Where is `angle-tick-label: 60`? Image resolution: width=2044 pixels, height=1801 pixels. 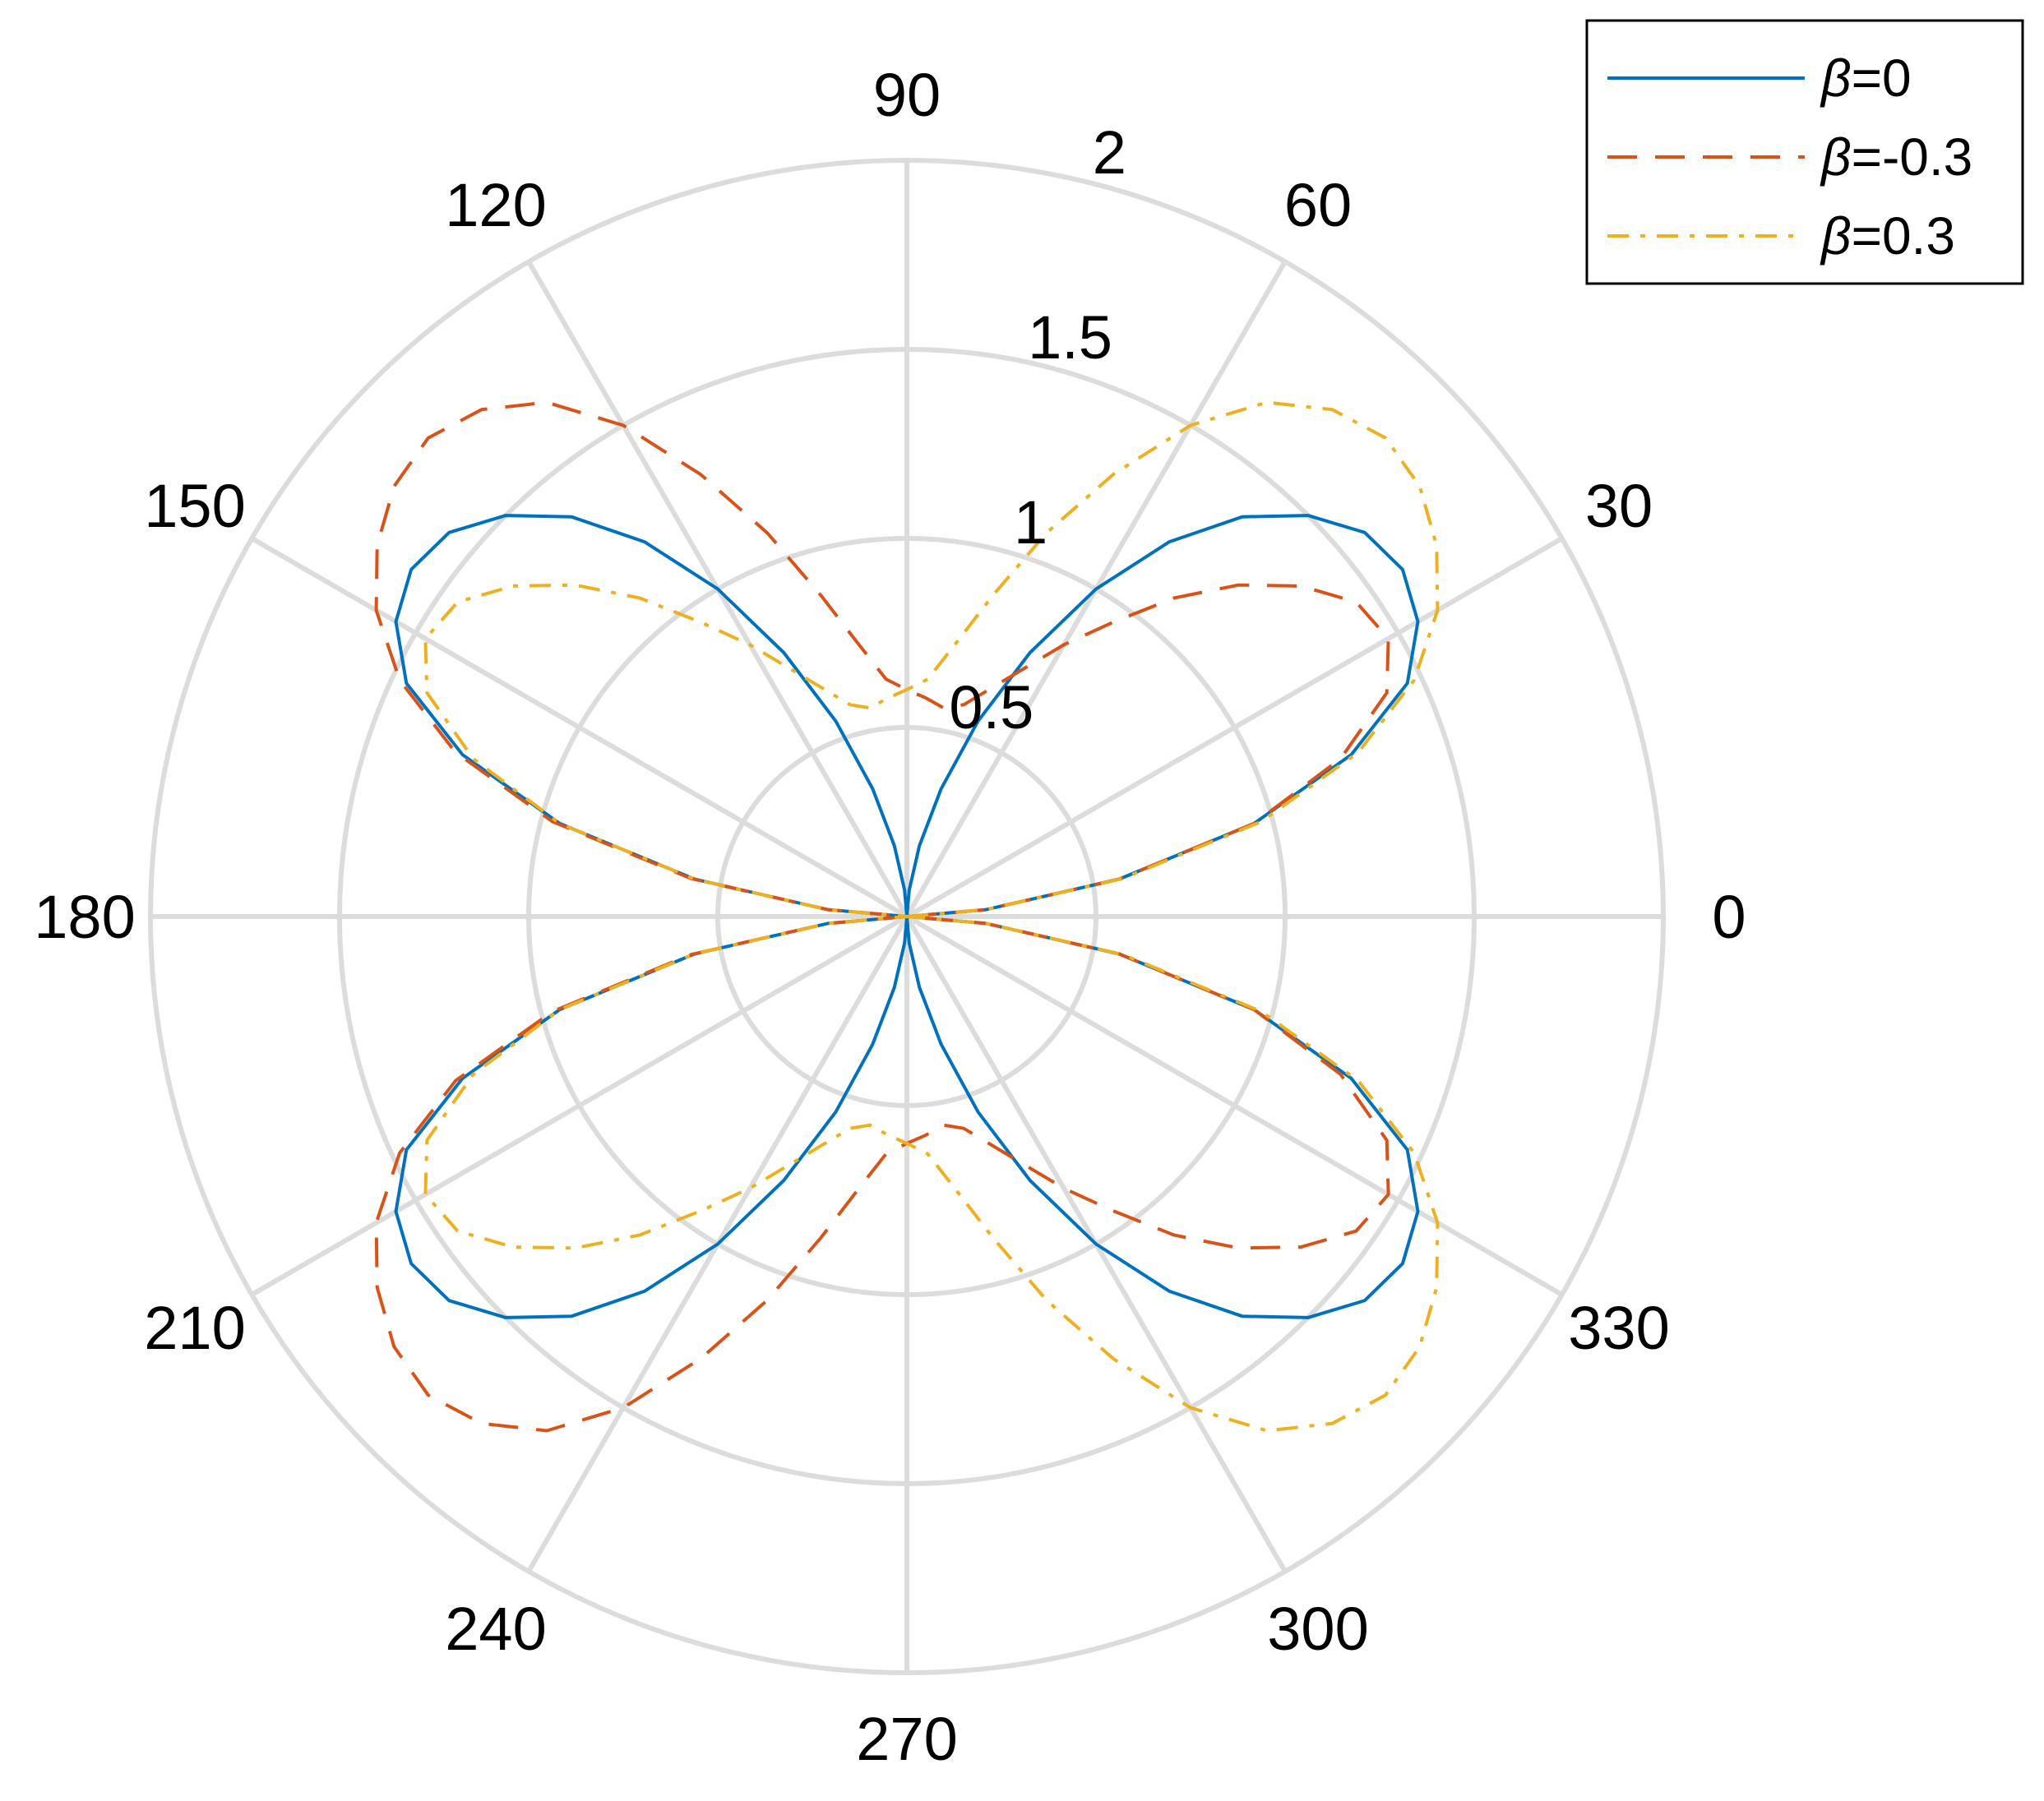 angle-tick-label: 60 is located at coordinates (1318, 205).